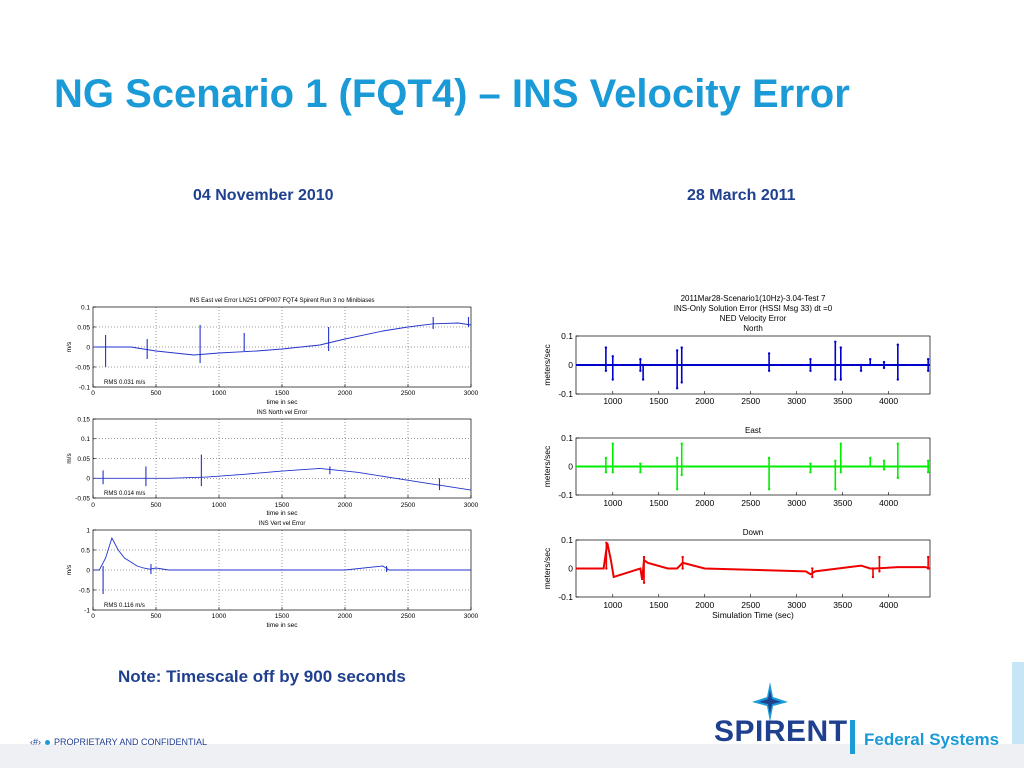 The height and width of the screenshot is (768, 1024). I want to click on left-3-series-line, so click(282, 553).